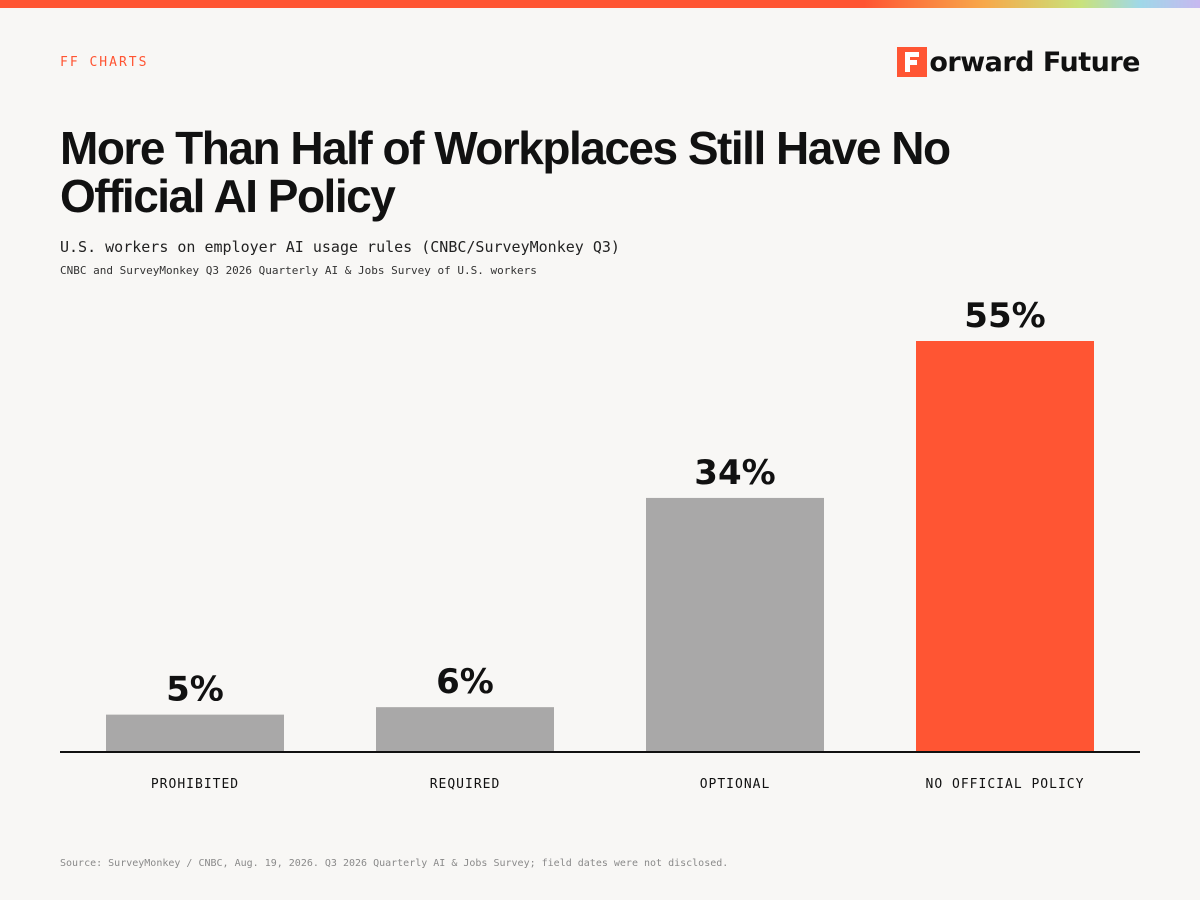 This screenshot has width=1200, height=900. Describe the element at coordinates (735, 624) in the screenshot. I see `bar-optional` at that location.